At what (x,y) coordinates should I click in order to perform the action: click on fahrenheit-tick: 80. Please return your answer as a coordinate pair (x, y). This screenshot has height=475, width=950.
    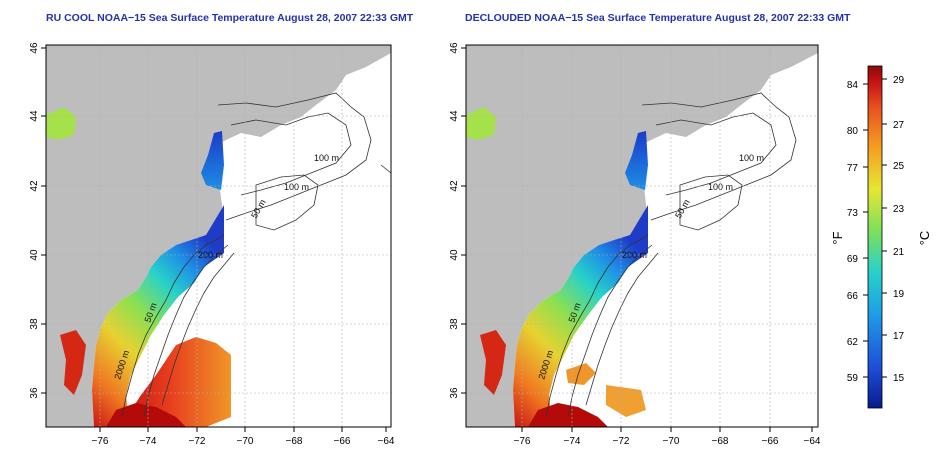
    Looking at the image, I should click on (853, 131).